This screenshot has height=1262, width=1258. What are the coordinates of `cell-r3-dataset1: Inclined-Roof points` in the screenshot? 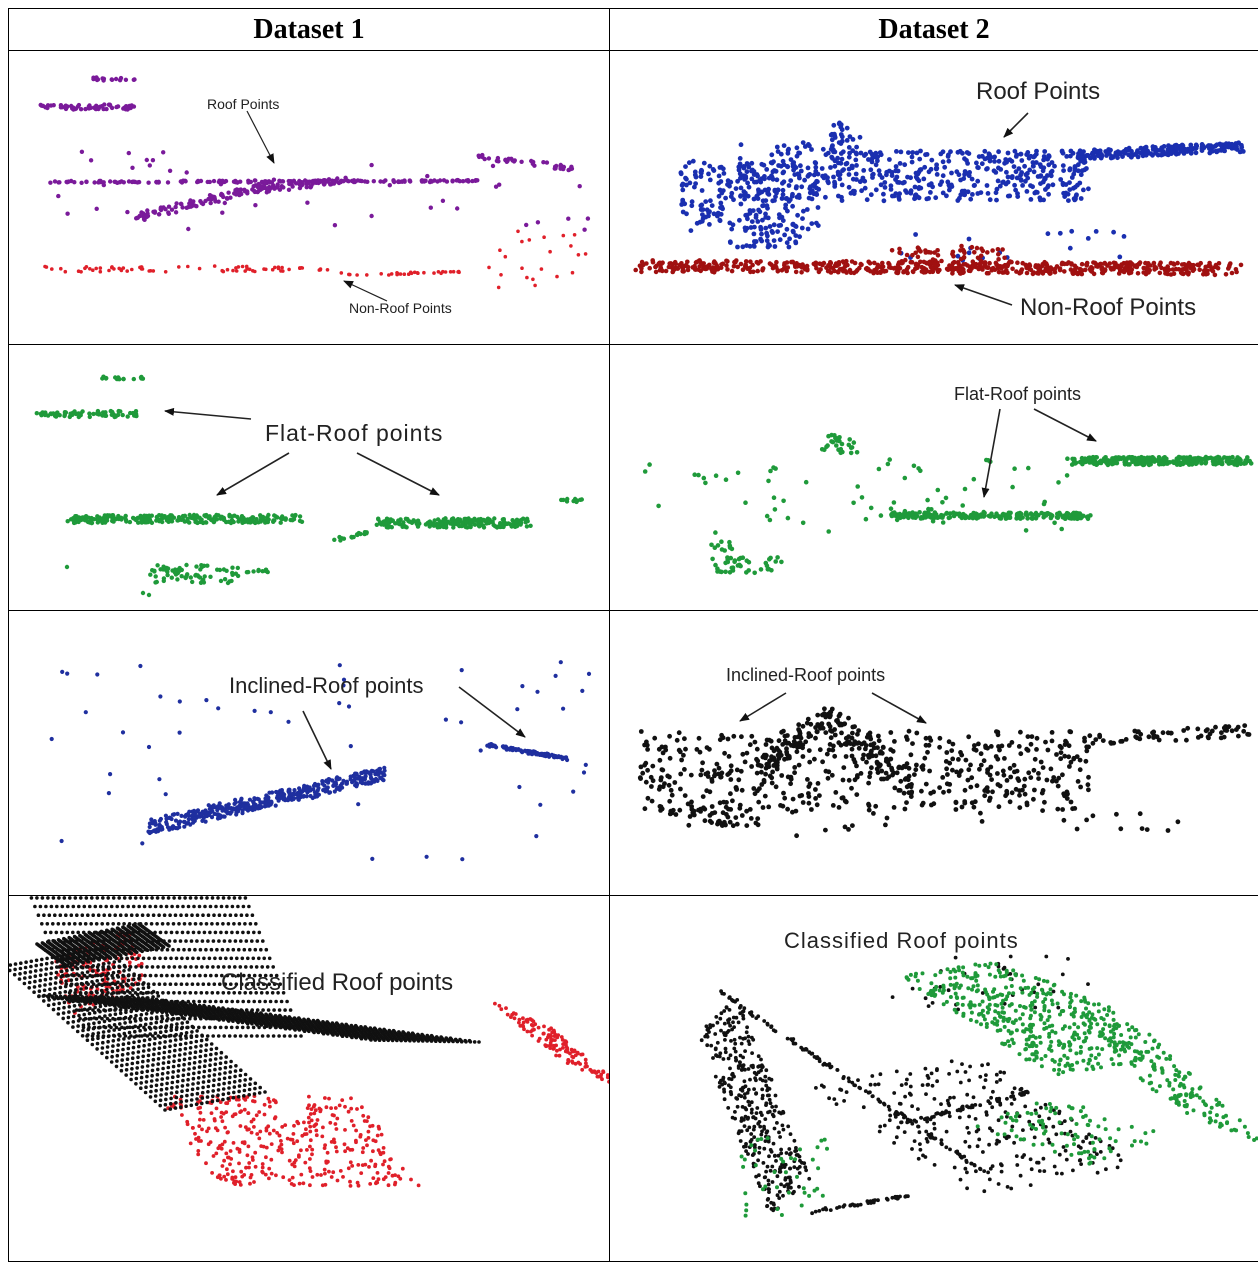 It's located at (309, 753).